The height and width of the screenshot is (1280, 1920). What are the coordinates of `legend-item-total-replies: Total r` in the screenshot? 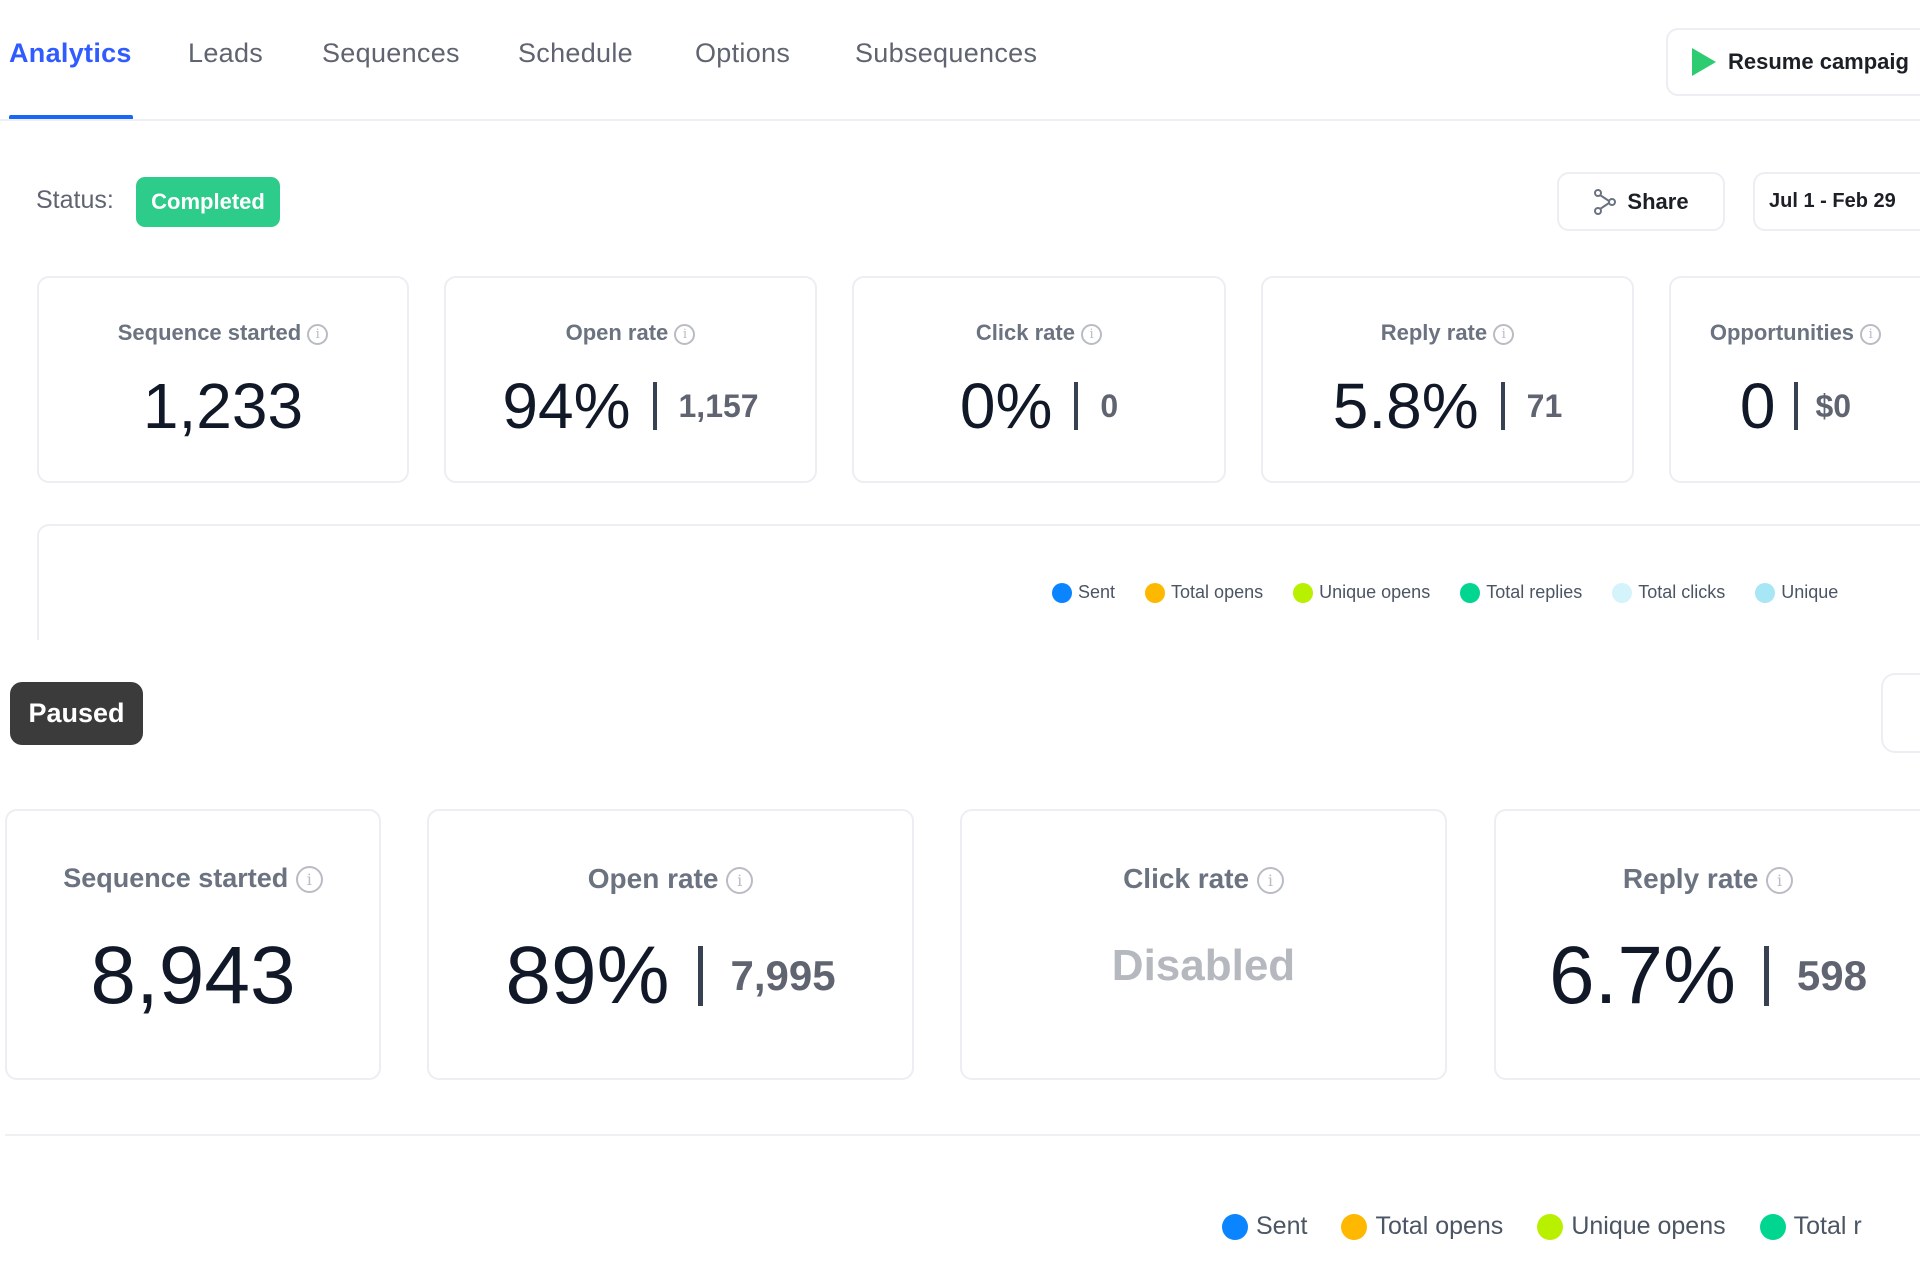 It's located at (1810, 1226).